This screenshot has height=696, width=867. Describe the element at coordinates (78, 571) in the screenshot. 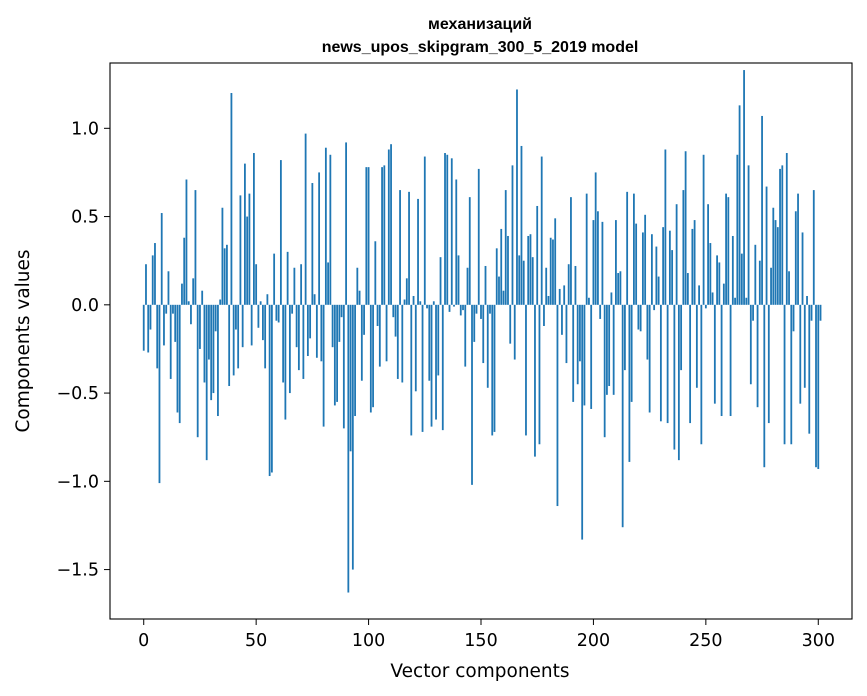

I see `y-tick-label: −1.5` at that location.